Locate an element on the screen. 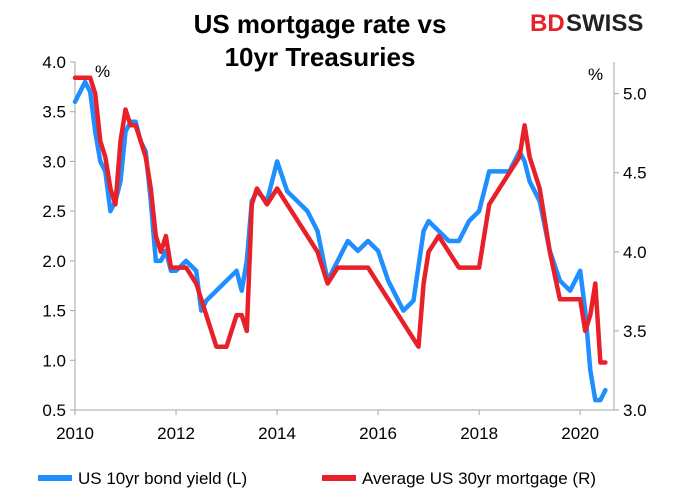  right-tick-label: 5.0 is located at coordinates (635, 94).